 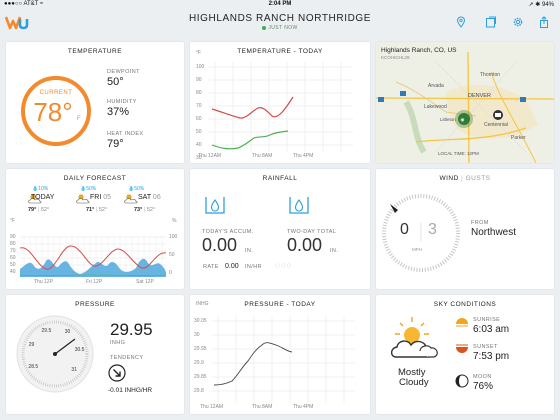 What do you see at coordinates (228, 232) in the screenshot?
I see `today-accum-label: TODAY'S ACCUM.` at bounding box center [228, 232].